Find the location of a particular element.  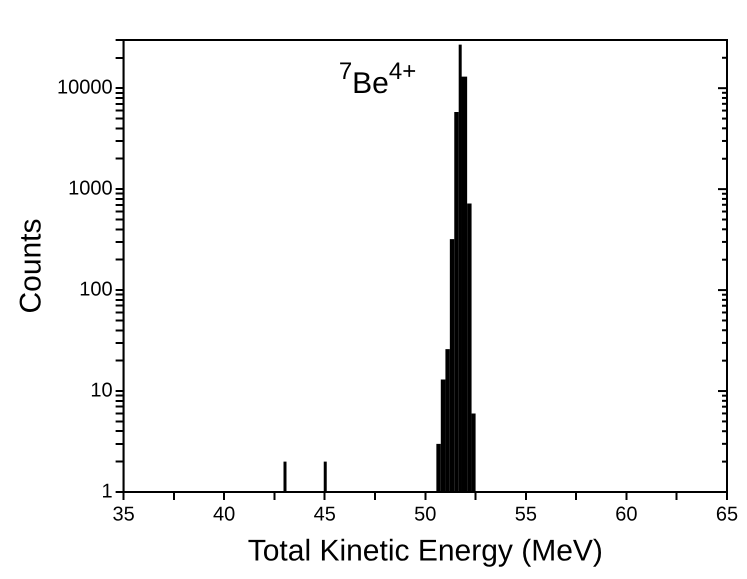

x-tick-label: 60 is located at coordinates (626, 515).